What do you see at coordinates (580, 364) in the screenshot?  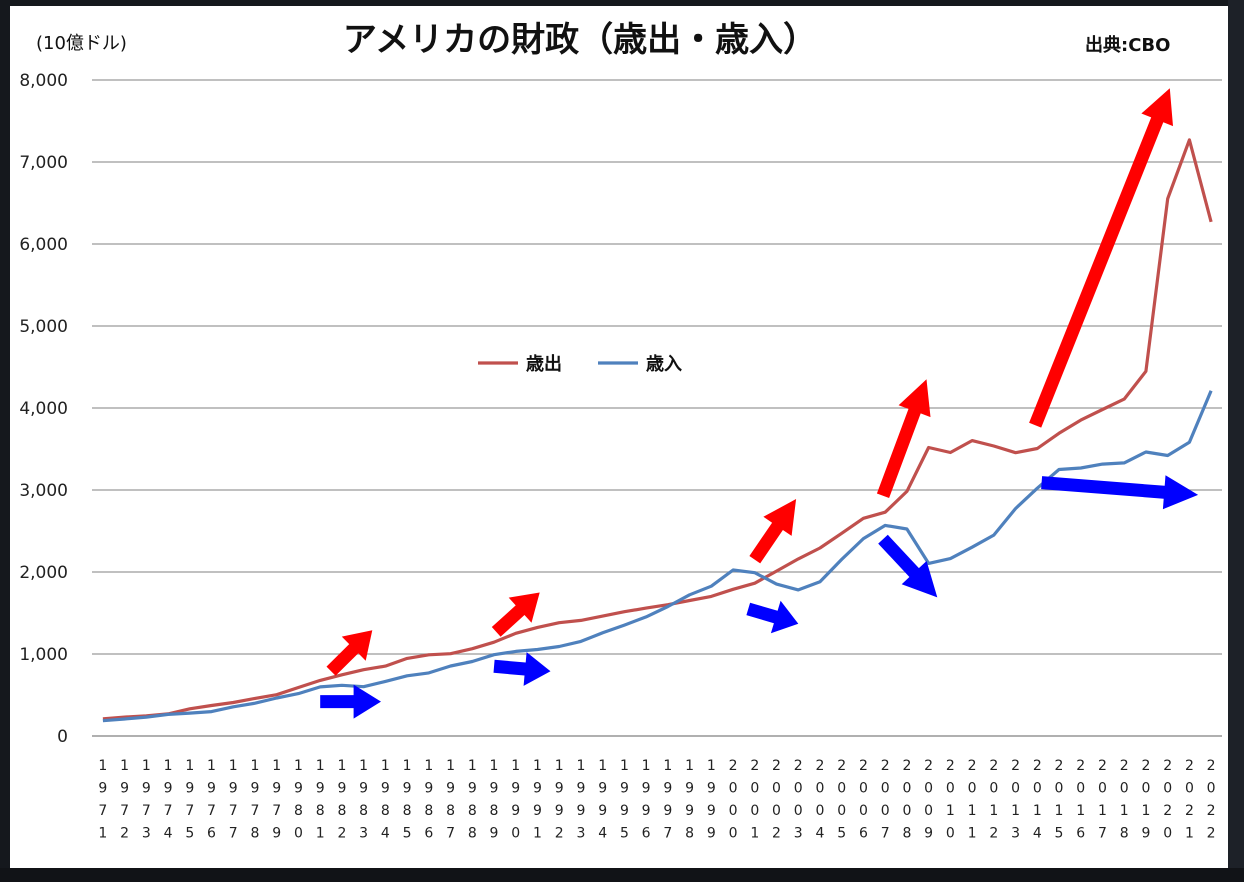 I see `legend: 歳出 歳入` at bounding box center [580, 364].